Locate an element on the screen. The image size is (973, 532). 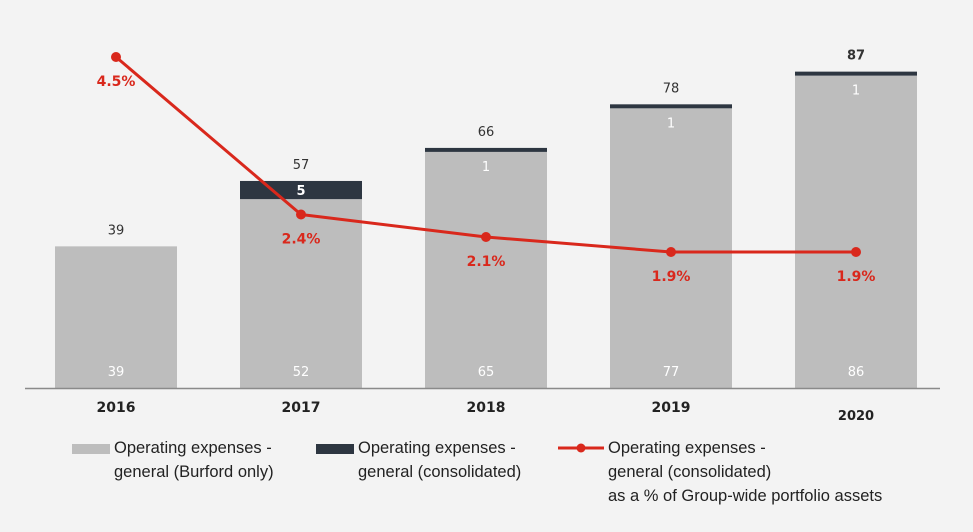
label-total-2019: 78 is located at coordinates (671, 88).